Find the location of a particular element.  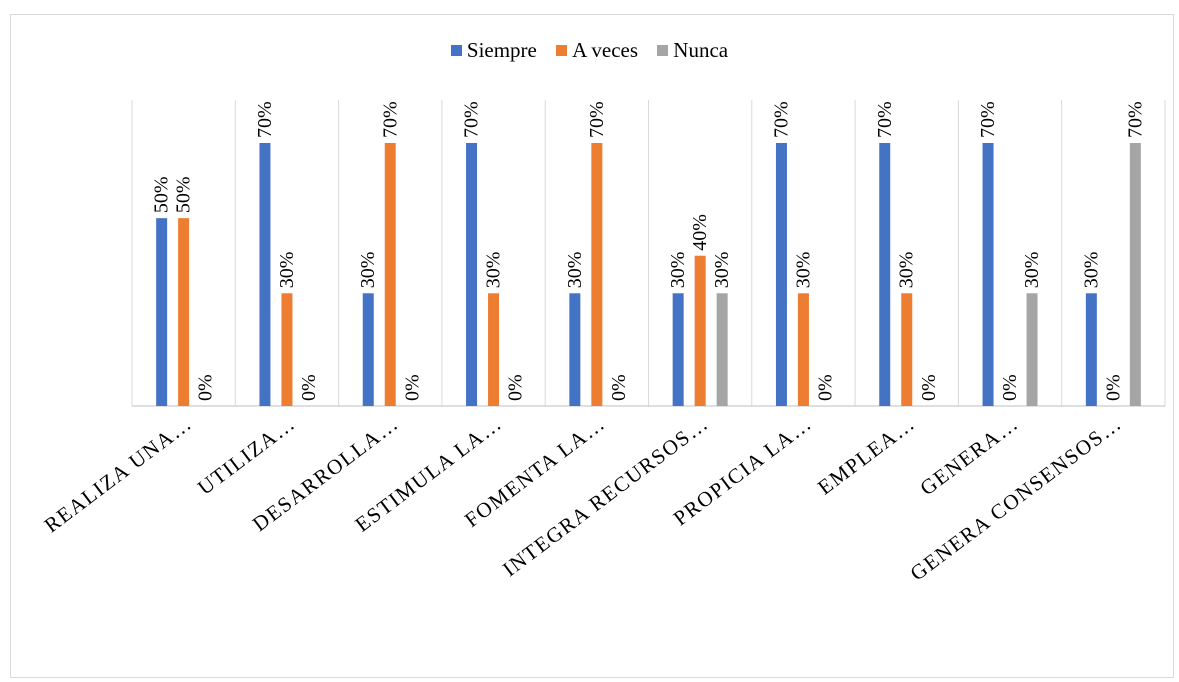

legend-label-siempre: Siempre is located at coordinates (501, 50).